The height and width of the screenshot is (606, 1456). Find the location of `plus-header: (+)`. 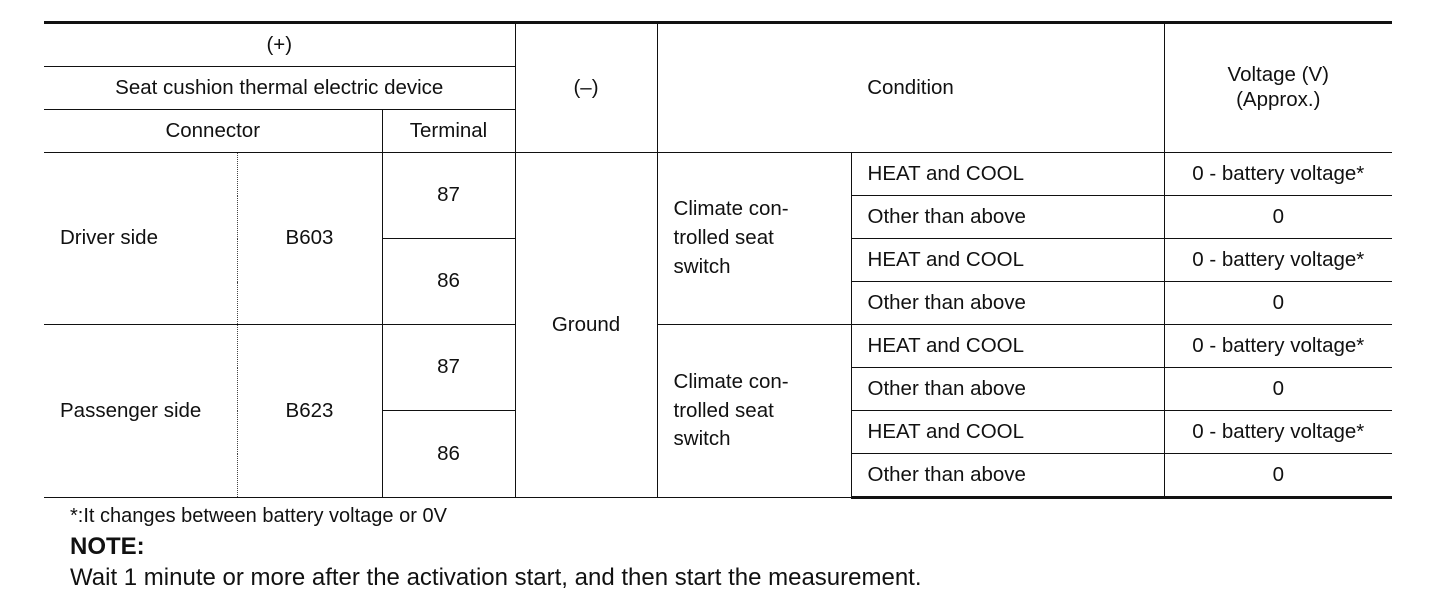

plus-header: (+) is located at coordinates (280, 44).